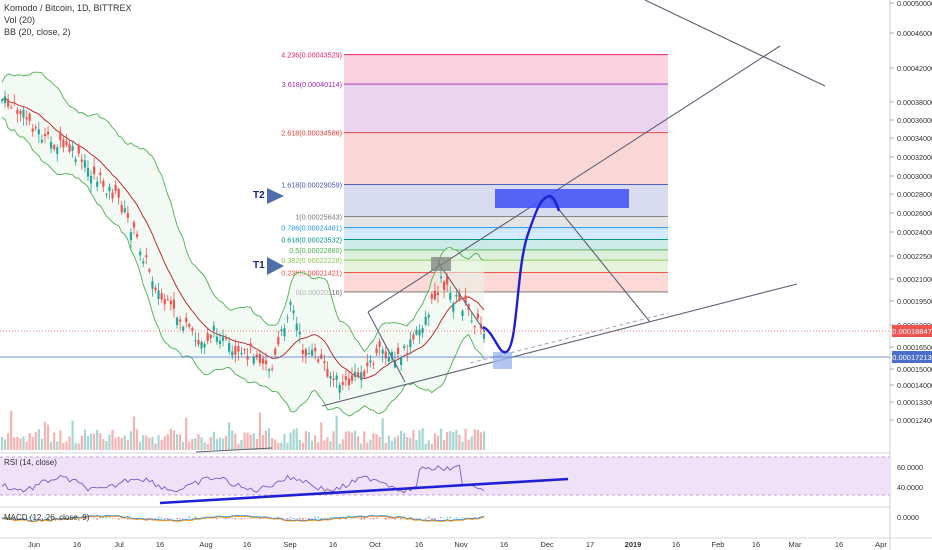 Image resolution: width=932 pixels, height=550 pixels. I want to click on fib-zone, so click(506, 233).